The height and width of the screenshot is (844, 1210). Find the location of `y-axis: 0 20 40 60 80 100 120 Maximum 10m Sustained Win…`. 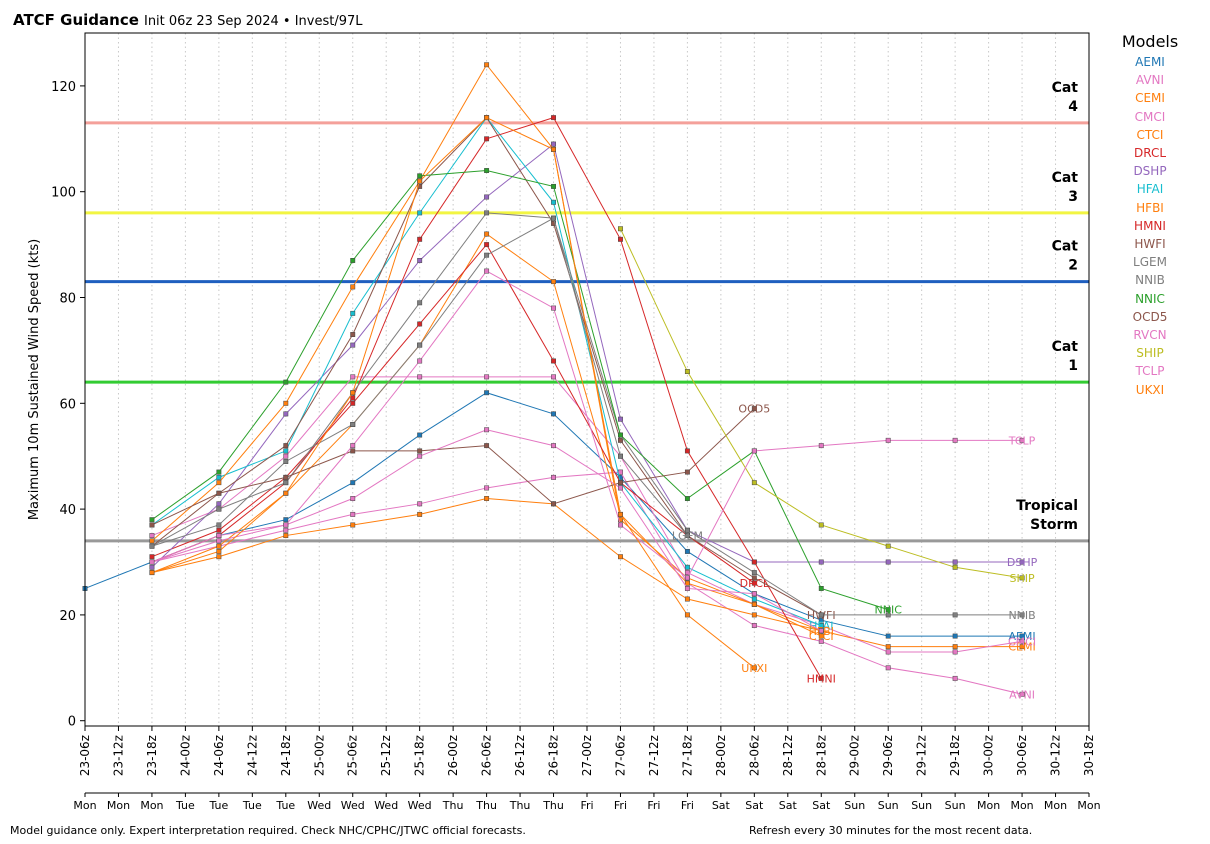

y-axis: 0 20 40 60 80 100 120 Maximum 10m Sustained Win… is located at coordinates (56, 405).